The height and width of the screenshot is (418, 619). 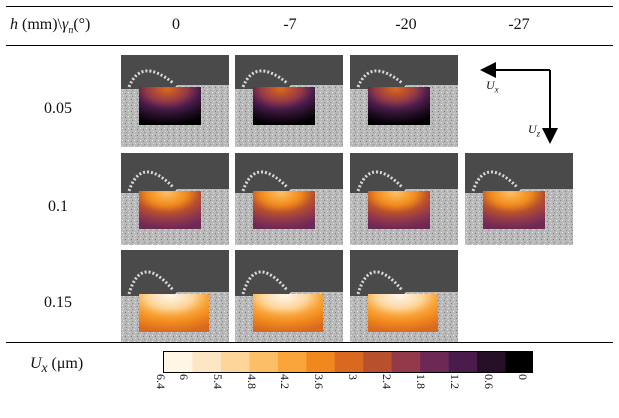 What do you see at coordinates (57, 365) in the screenshot?
I see `colorbar-label: Ux (μm)` at bounding box center [57, 365].